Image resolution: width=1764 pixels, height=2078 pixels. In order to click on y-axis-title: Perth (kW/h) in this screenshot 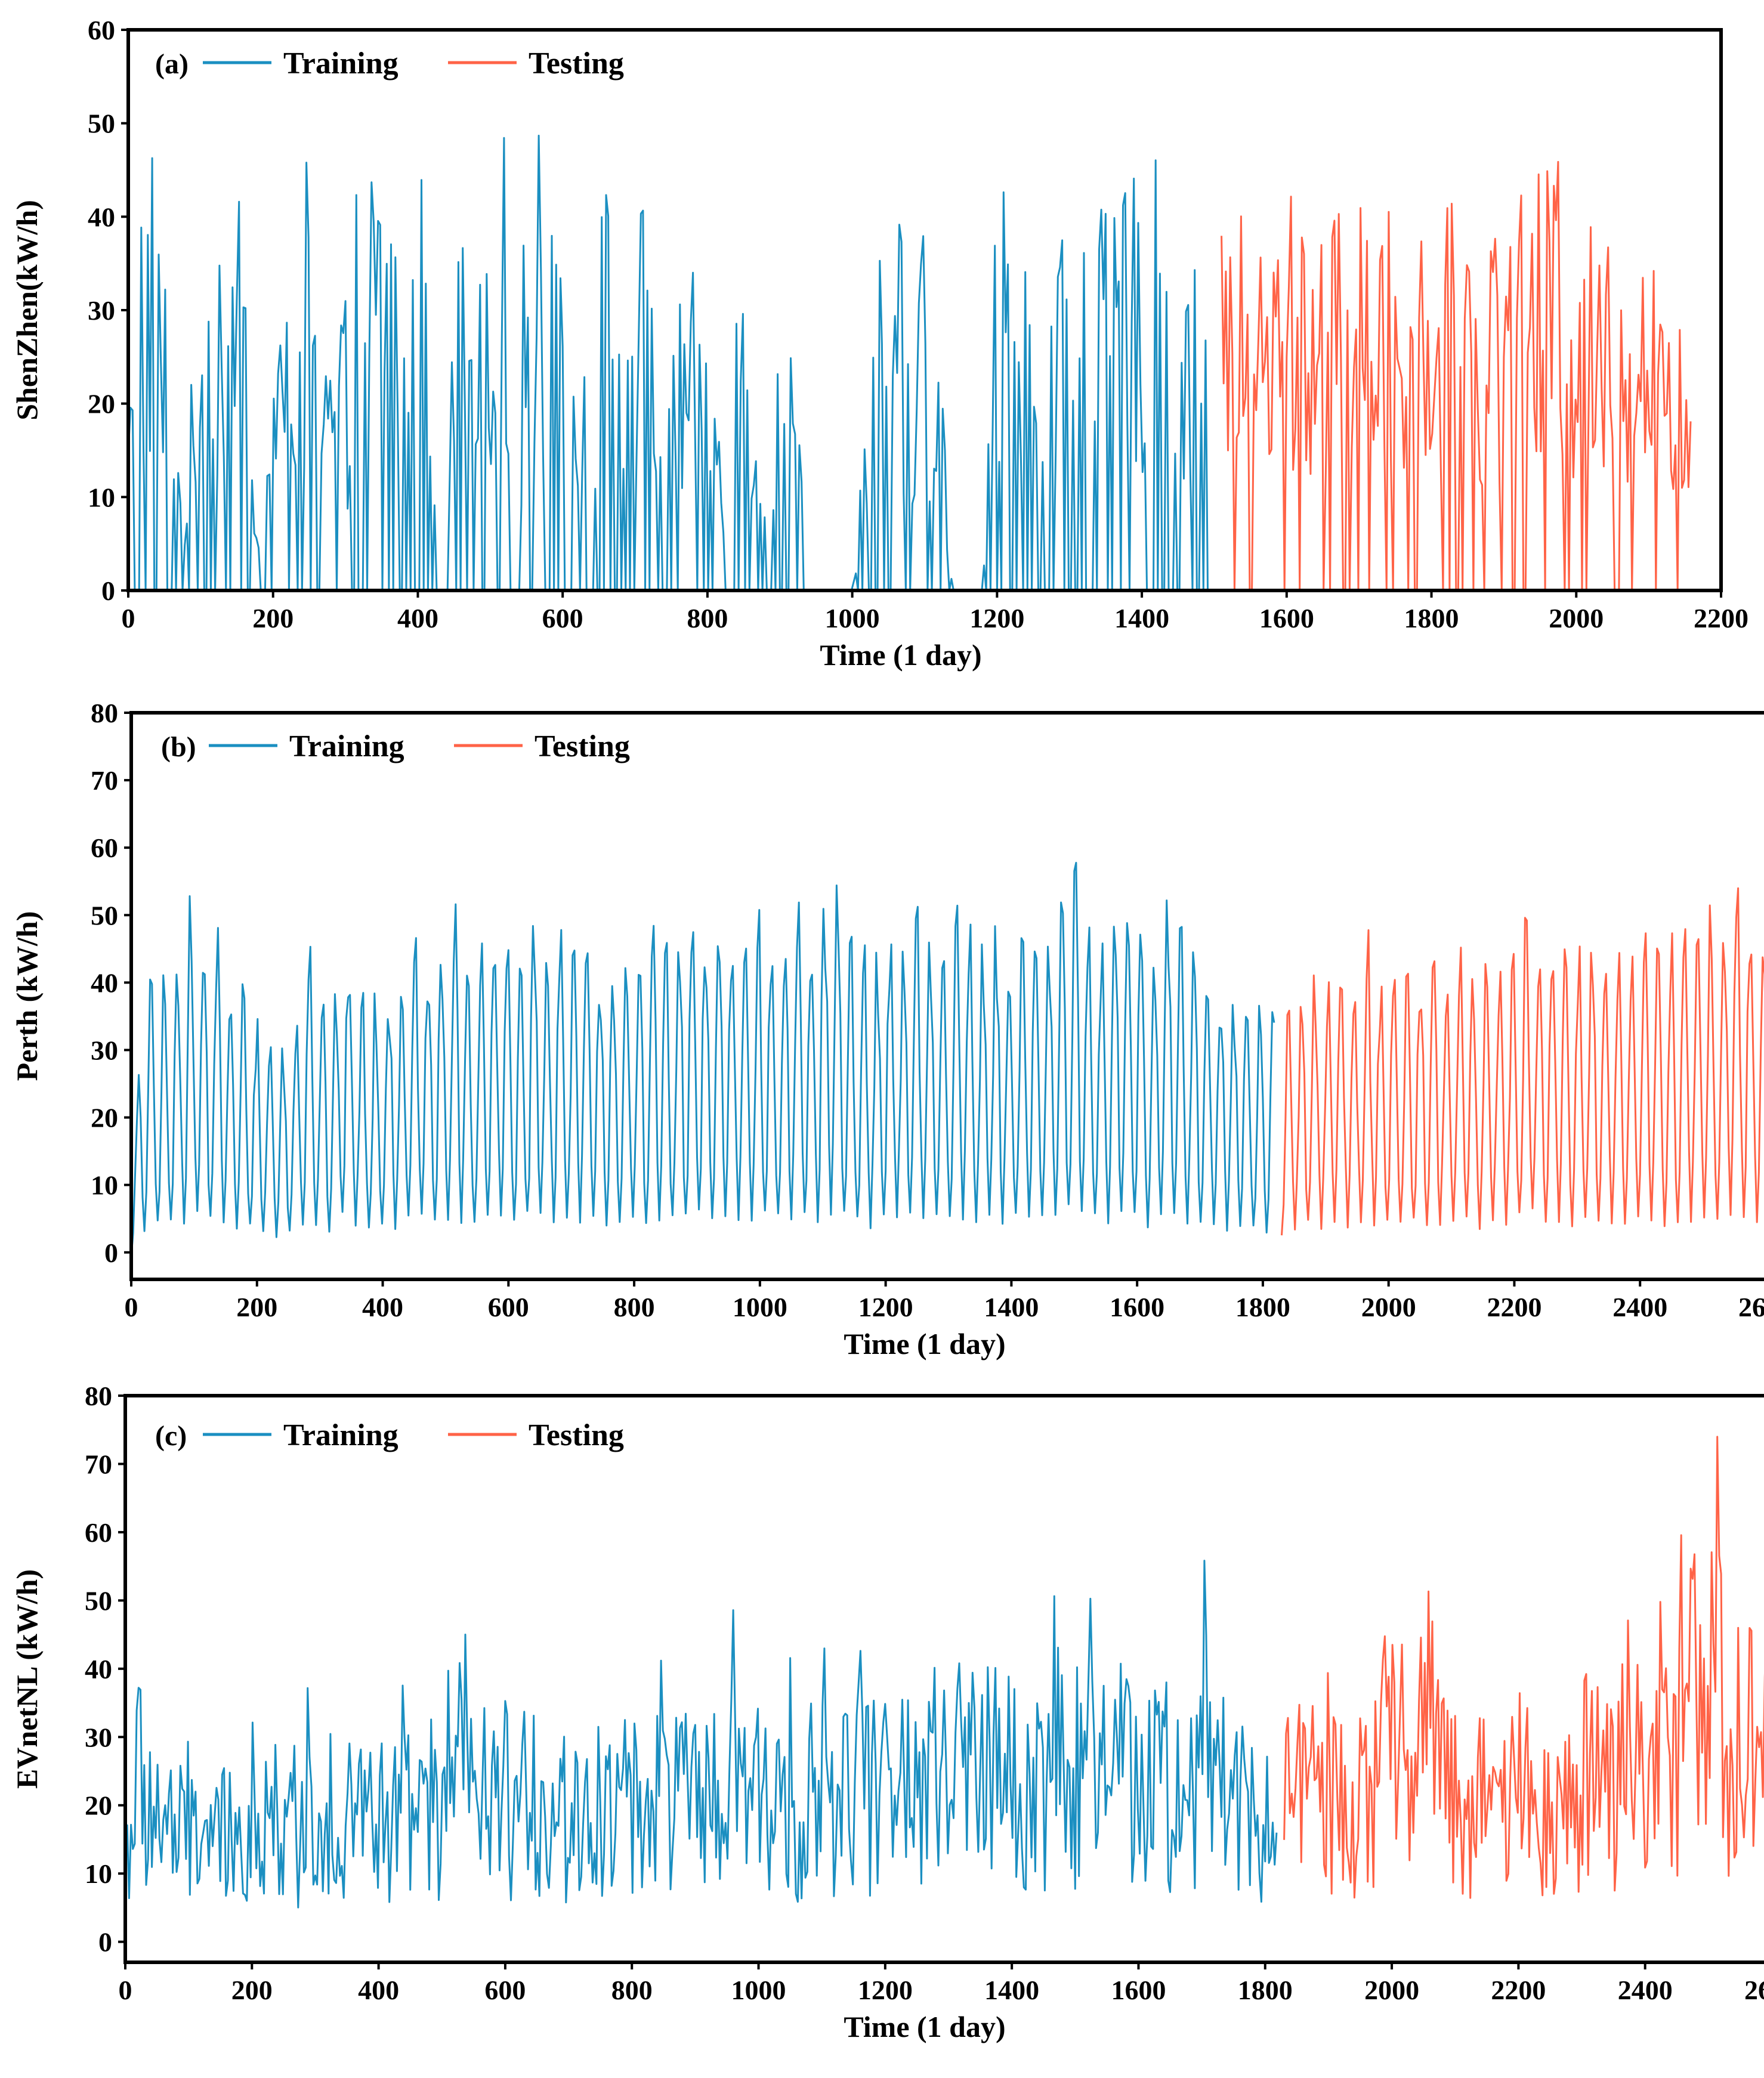, I will do `click(27, 996)`.